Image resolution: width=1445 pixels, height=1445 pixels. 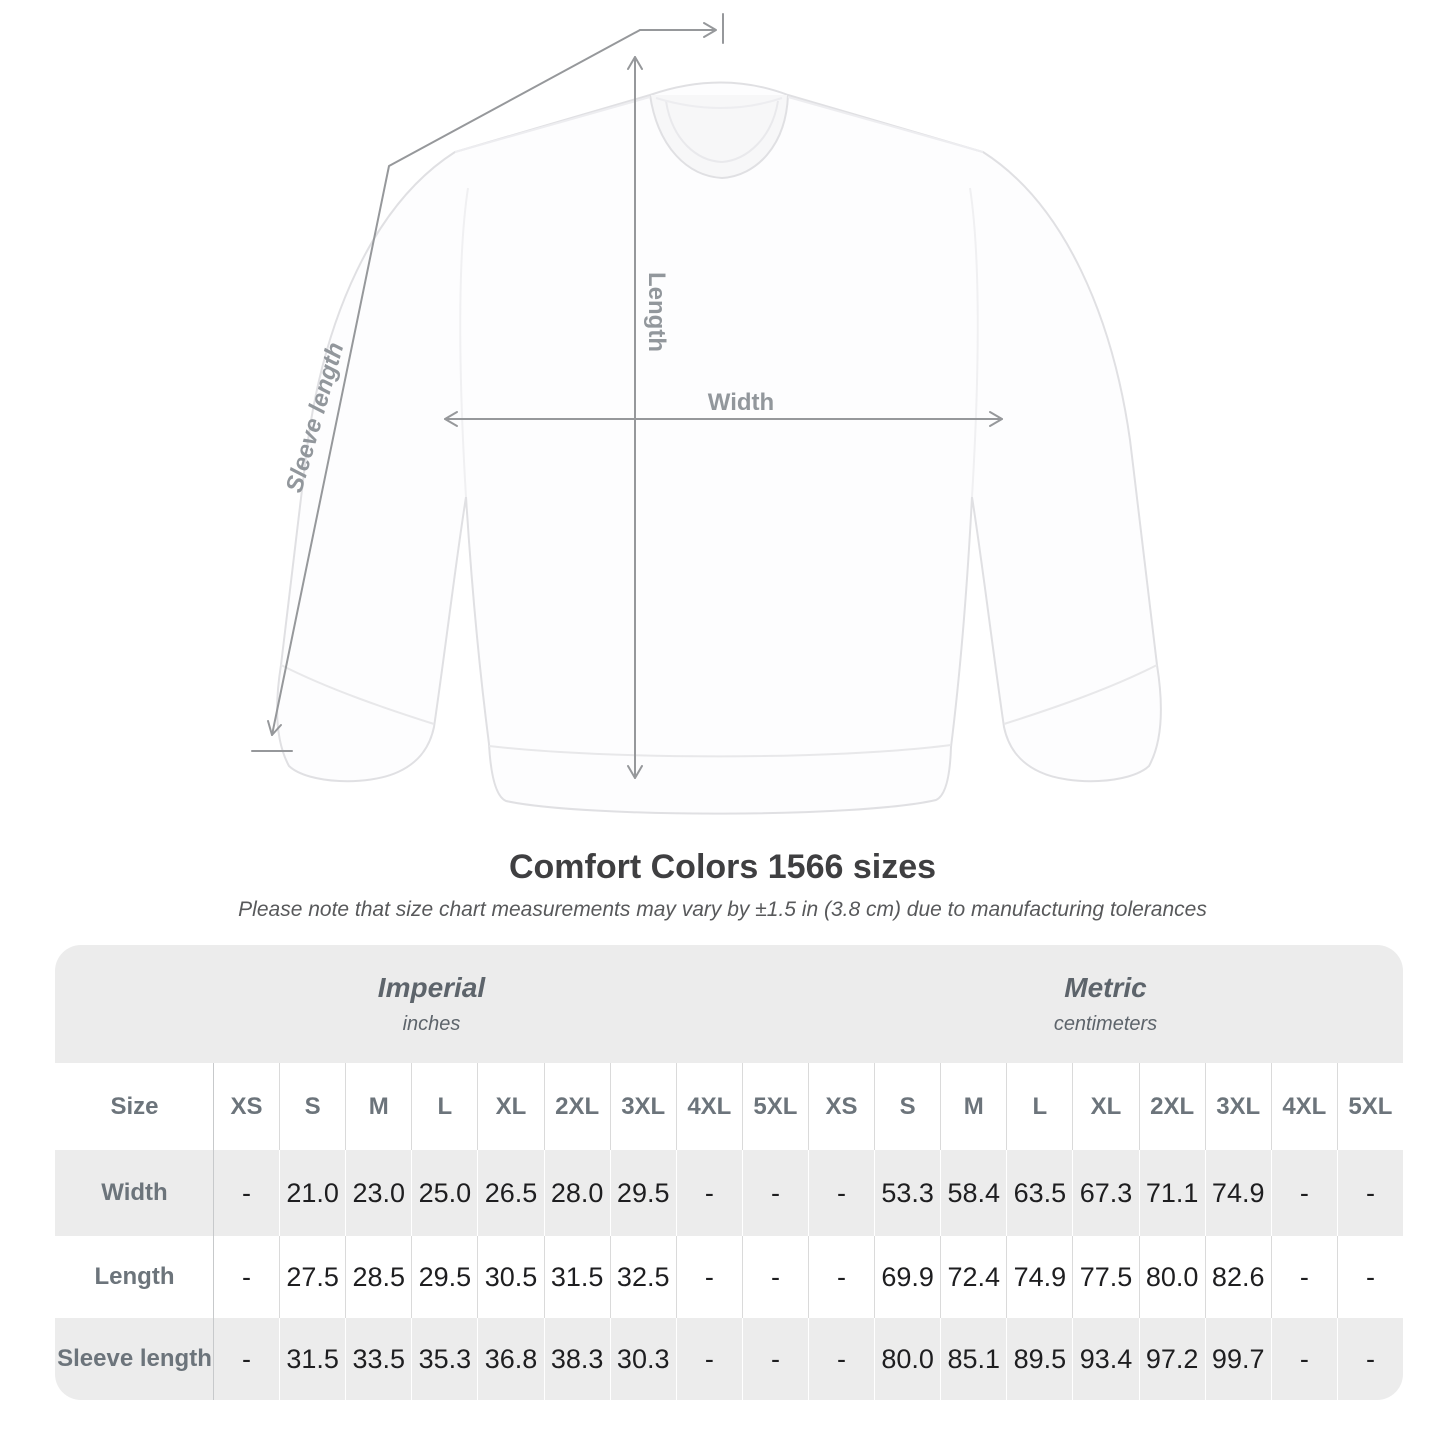 I want to click on size-col-imperial: L, so click(x=444, y=1106).